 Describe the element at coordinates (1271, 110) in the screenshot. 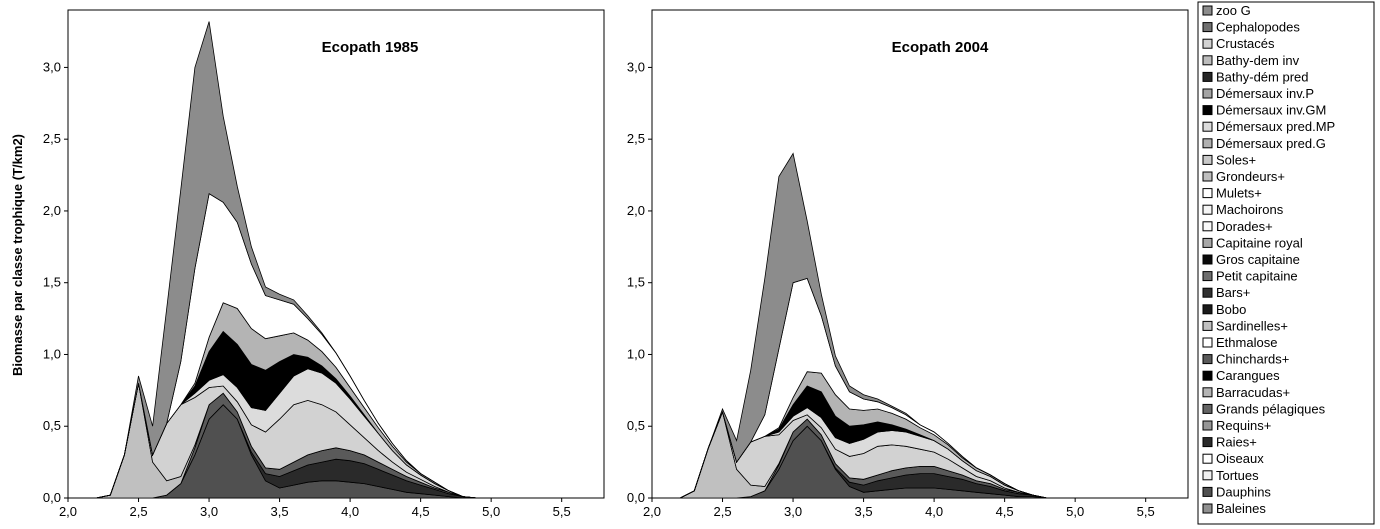

I see `legend-label: Démersaux inv.GM` at that location.